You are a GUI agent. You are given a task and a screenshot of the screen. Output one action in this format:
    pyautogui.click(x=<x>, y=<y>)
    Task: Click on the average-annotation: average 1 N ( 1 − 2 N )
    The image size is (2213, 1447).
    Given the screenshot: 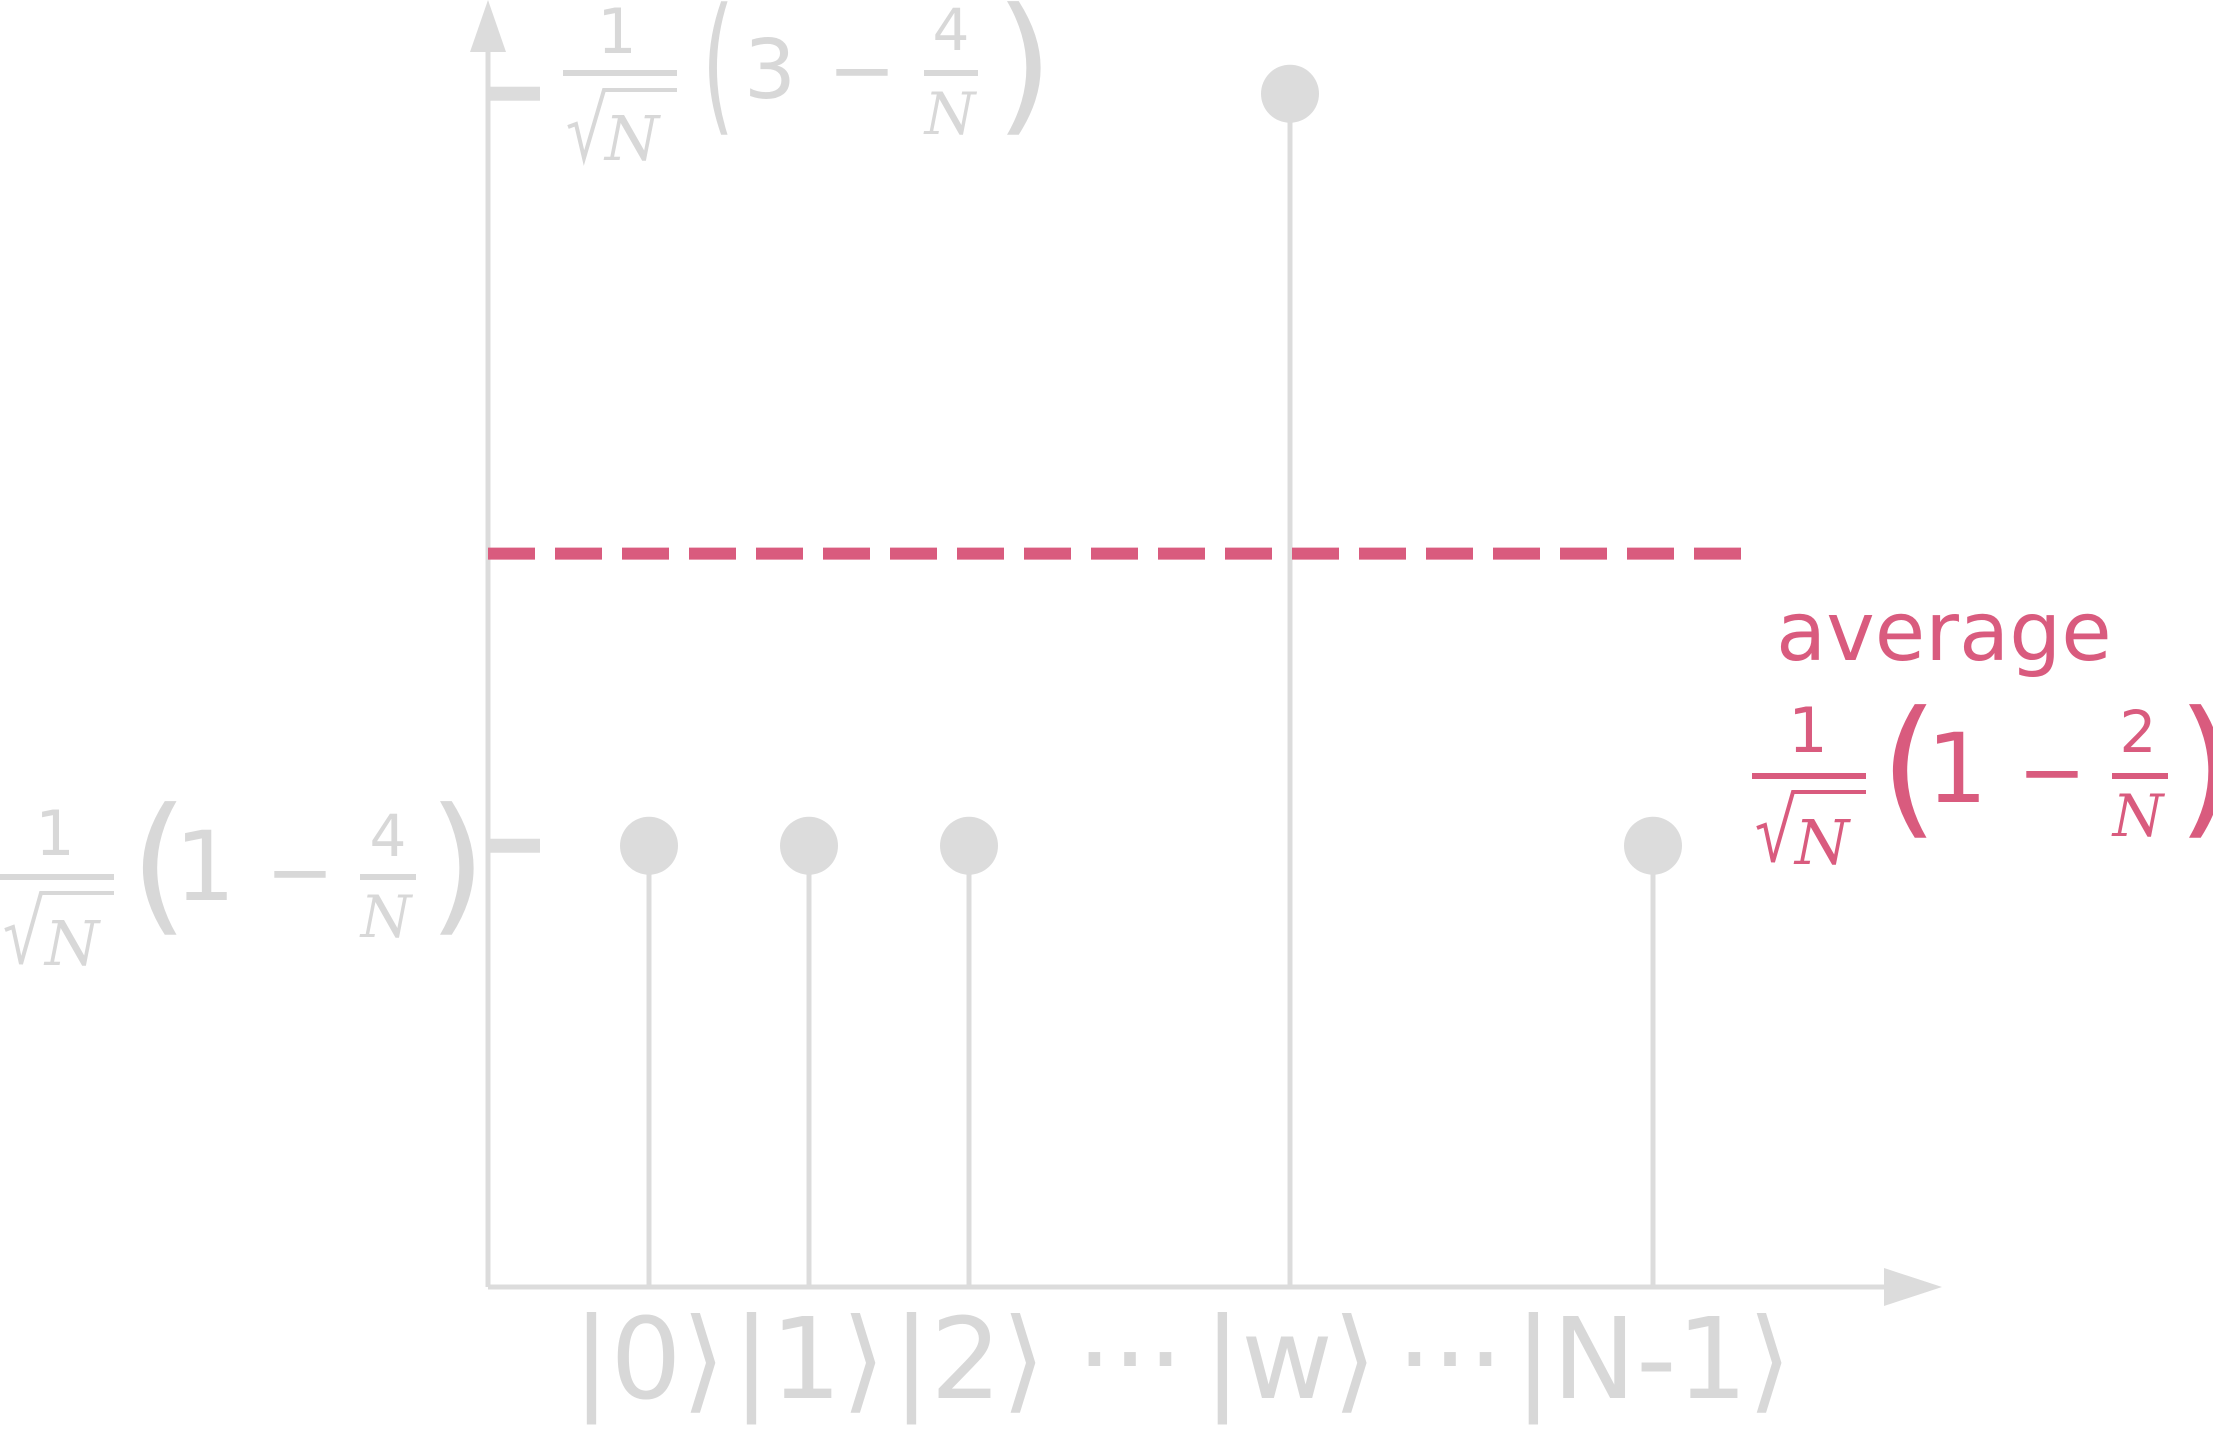 What is the action you would take?
    pyautogui.click(x=1982, y=732)
    